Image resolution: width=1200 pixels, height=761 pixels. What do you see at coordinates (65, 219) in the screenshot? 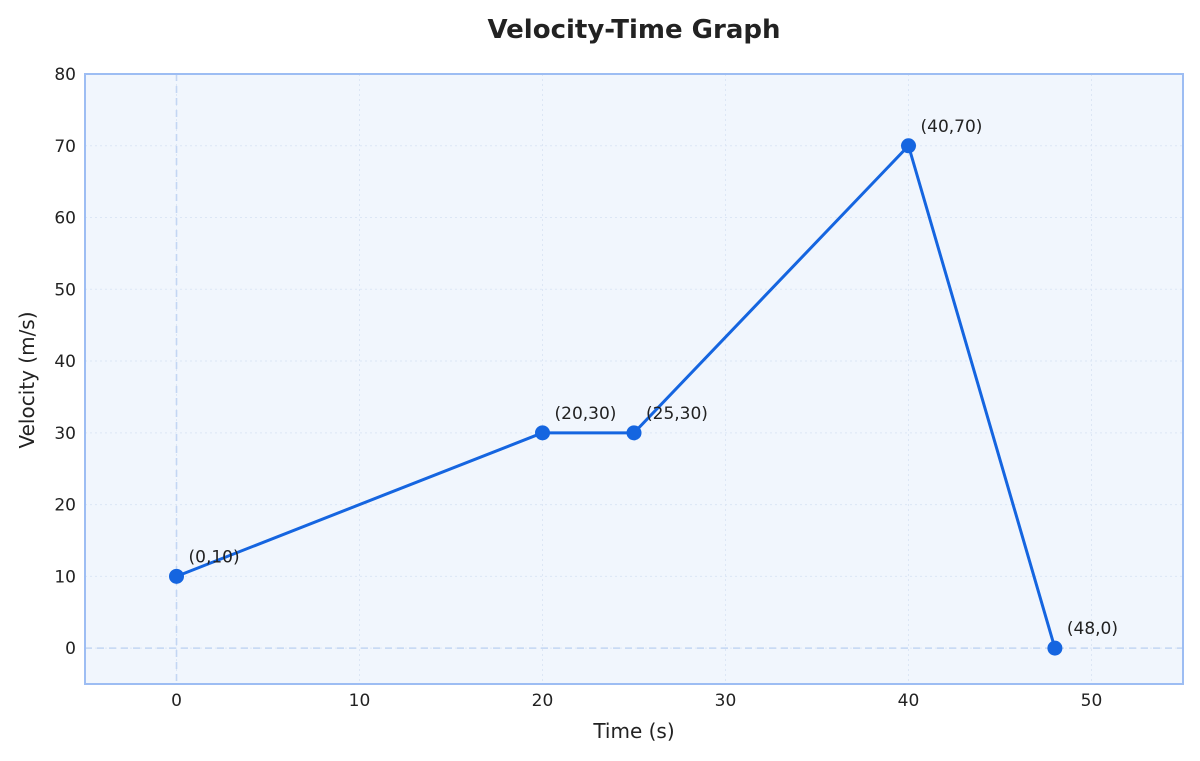
I see `y-tick-label: 60` at bounding box center [65, 219].